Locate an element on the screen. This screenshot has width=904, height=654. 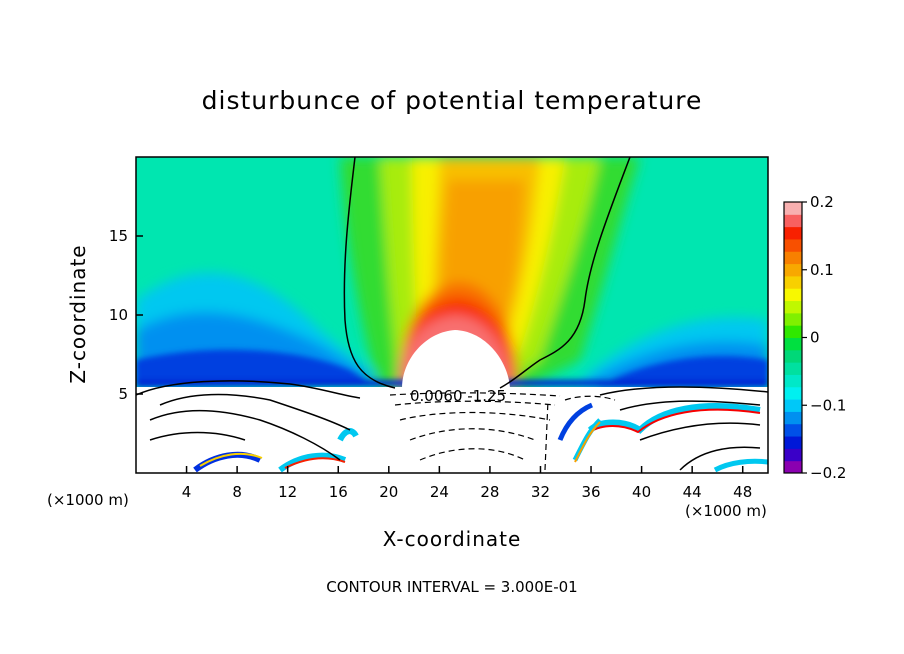
y-axis-label: Z-coordinate is located at coordinates (78, 314).